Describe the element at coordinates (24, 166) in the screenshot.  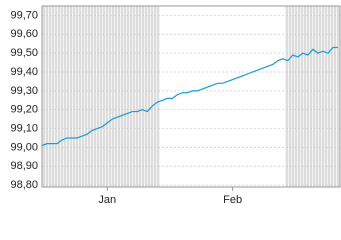
I see `y-tick-label: 98,90` at that location.